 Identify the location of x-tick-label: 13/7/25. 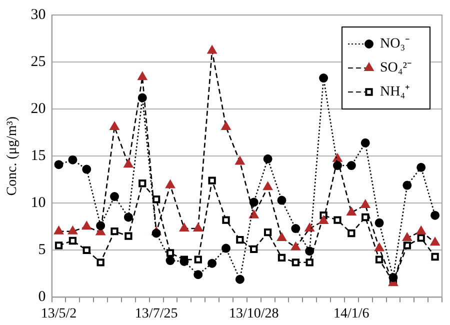
(156, 314).